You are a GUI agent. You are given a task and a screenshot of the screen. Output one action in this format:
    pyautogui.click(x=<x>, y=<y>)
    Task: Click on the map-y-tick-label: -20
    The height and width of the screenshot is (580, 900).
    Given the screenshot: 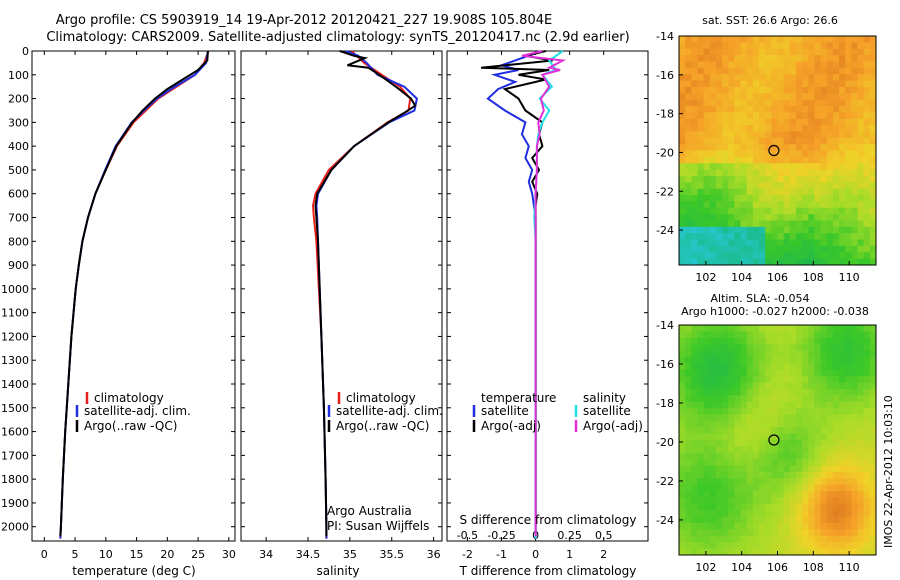 What is the action you would take?
    pyautogui.click(x=665, y=152)
    